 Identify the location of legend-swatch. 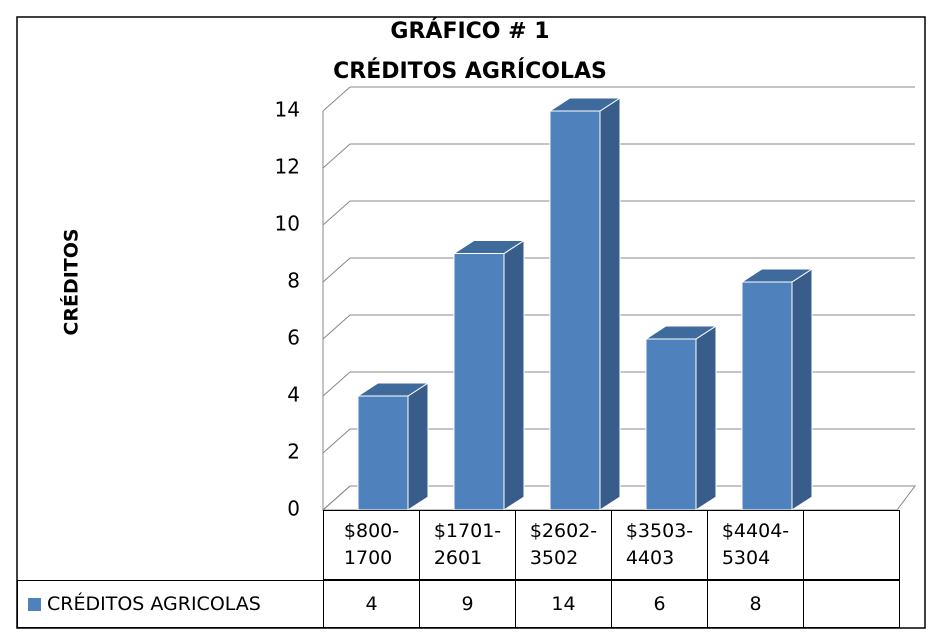
(34, 604).